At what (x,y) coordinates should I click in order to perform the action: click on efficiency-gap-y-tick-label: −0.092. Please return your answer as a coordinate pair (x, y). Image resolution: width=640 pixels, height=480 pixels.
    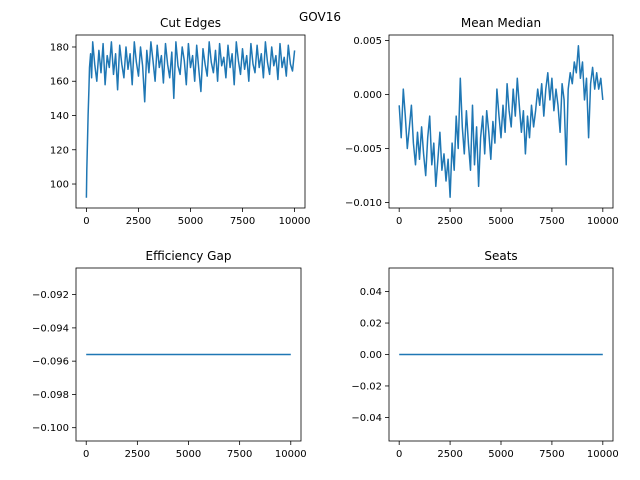
    Looking at the image, I should click on (50, 295).